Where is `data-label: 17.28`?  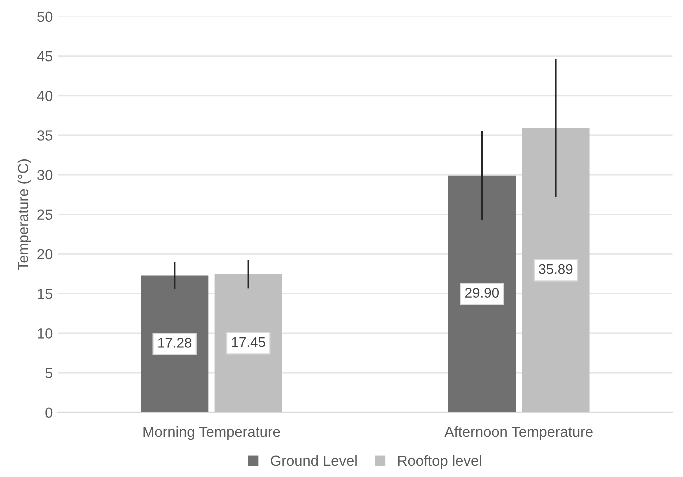
data-label: 17.28 is located at coordinates (175, 343).